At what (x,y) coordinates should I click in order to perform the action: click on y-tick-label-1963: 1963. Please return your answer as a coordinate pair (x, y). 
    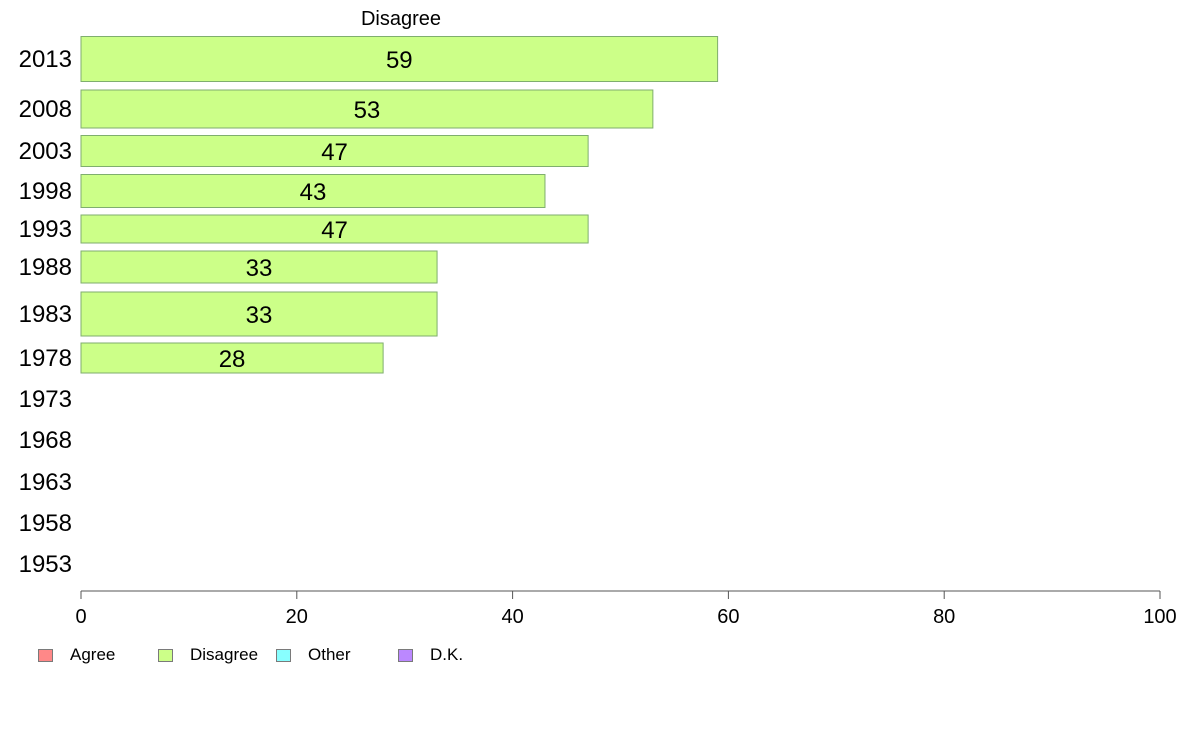
    Looking at the image, I should click on (45, 482).